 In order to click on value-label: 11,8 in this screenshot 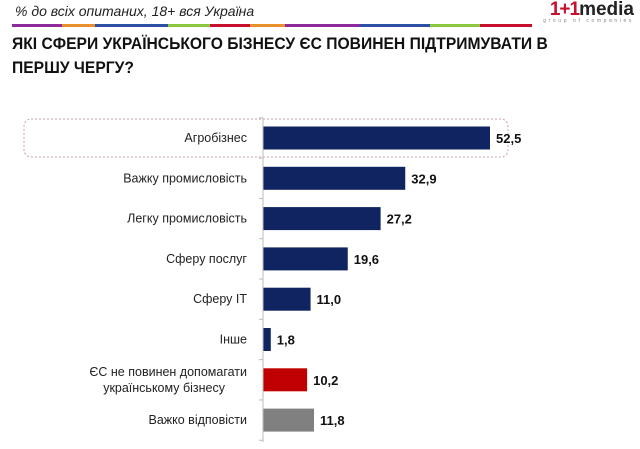, I will do `click(332, 420)`.